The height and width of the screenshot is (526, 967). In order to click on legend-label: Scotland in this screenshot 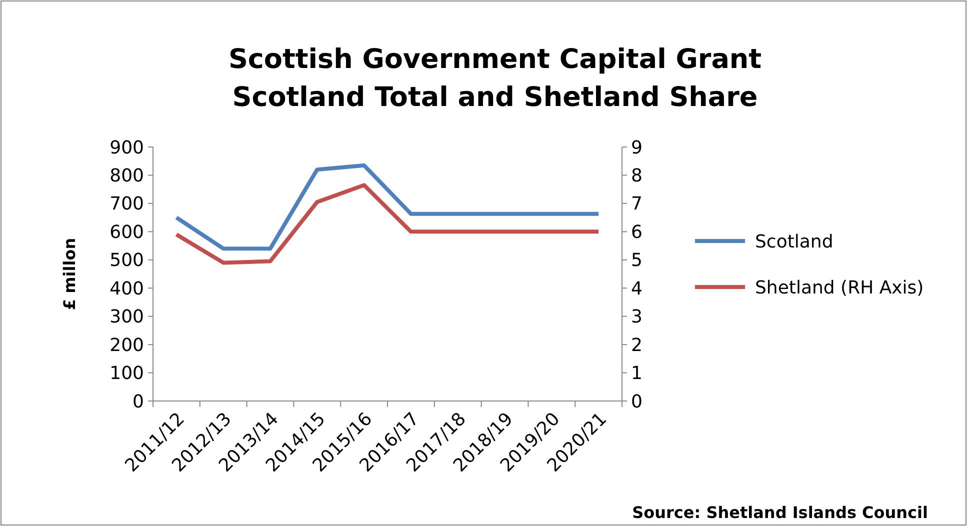, I will do `click(794, 241)`.